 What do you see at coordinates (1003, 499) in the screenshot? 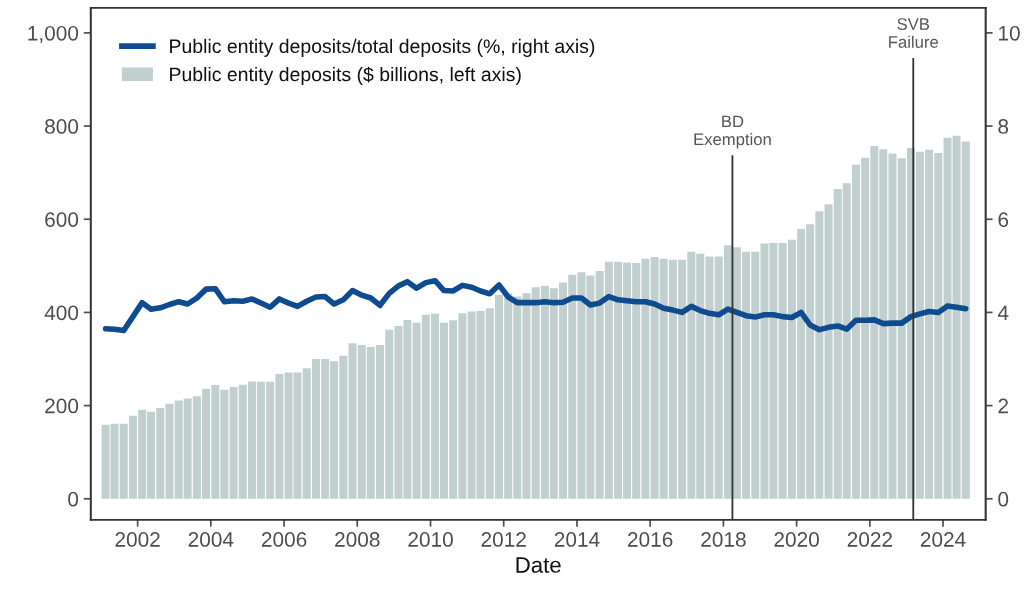
I see `y2-tick-label: 0` at bounding box center [1003, 499].